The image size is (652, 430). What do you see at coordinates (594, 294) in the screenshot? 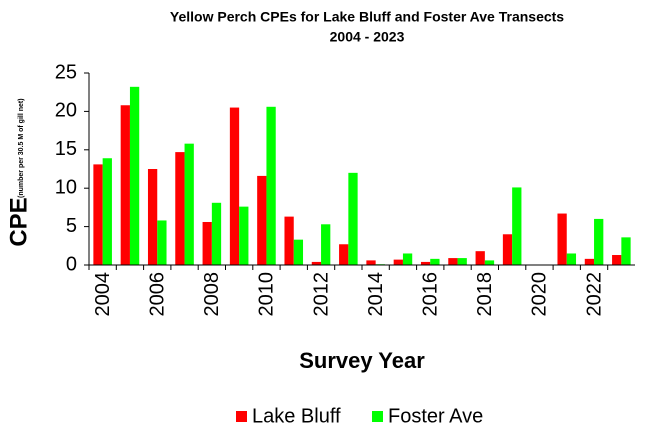
I see `x-tick-label: 2022` at bounding box center [594, 294].